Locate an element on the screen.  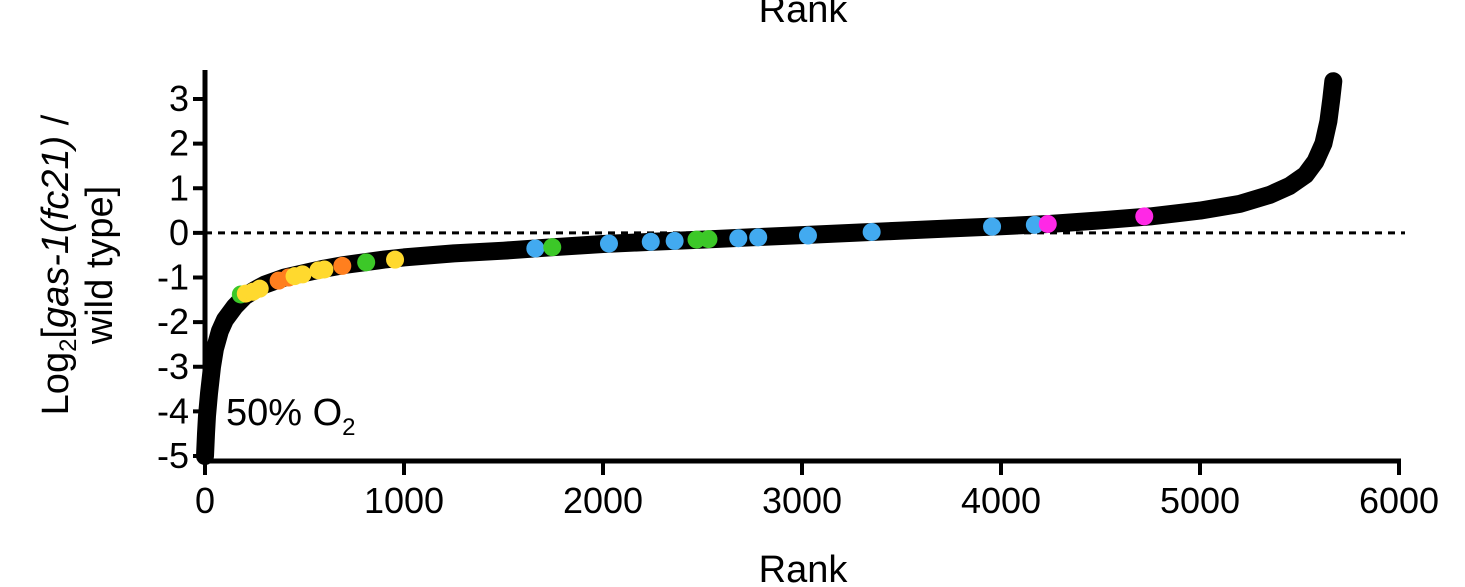
y-axis-title-line2: wild type] is located at coordinates (100, 265).